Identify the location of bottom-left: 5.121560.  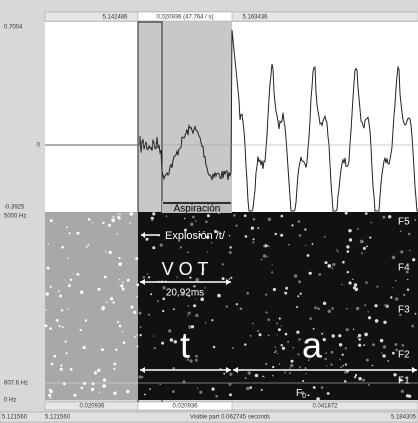
(15, 418).